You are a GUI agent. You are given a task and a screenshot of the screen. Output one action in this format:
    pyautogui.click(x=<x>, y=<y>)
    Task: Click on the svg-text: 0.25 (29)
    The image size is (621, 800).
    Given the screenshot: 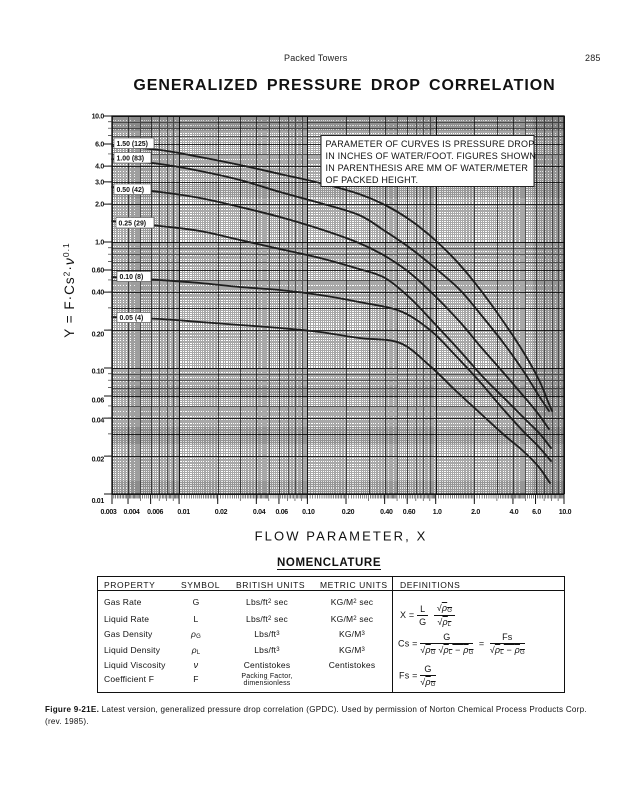 What is the action you would take?
    pyautogui.click(x=133, y=223)
    